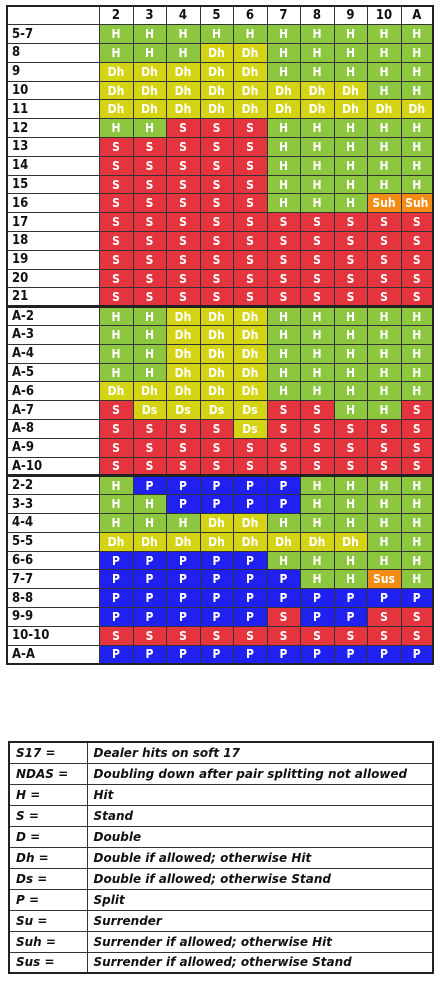 Image resolution: width=440 pixels, height=983 pixels. I want to click on hand-row: A-A P P P P P P P P P P, so click(220, 654).